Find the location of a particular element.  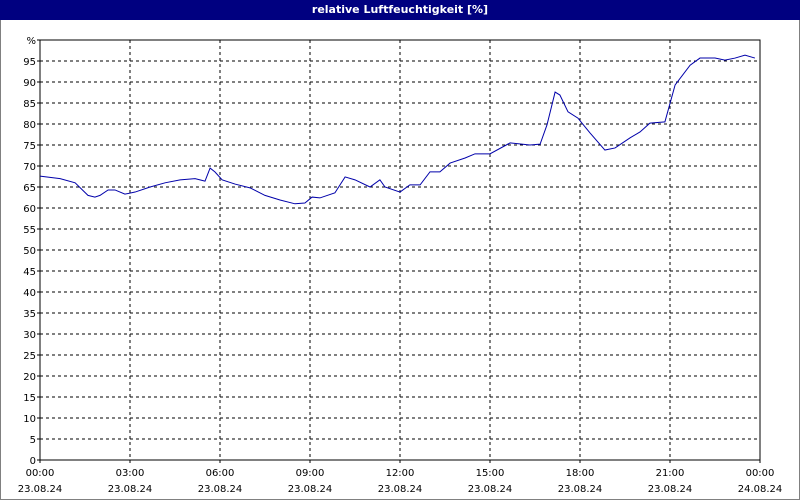

y-tick-label: 95 is located at coordinates (29, 62).